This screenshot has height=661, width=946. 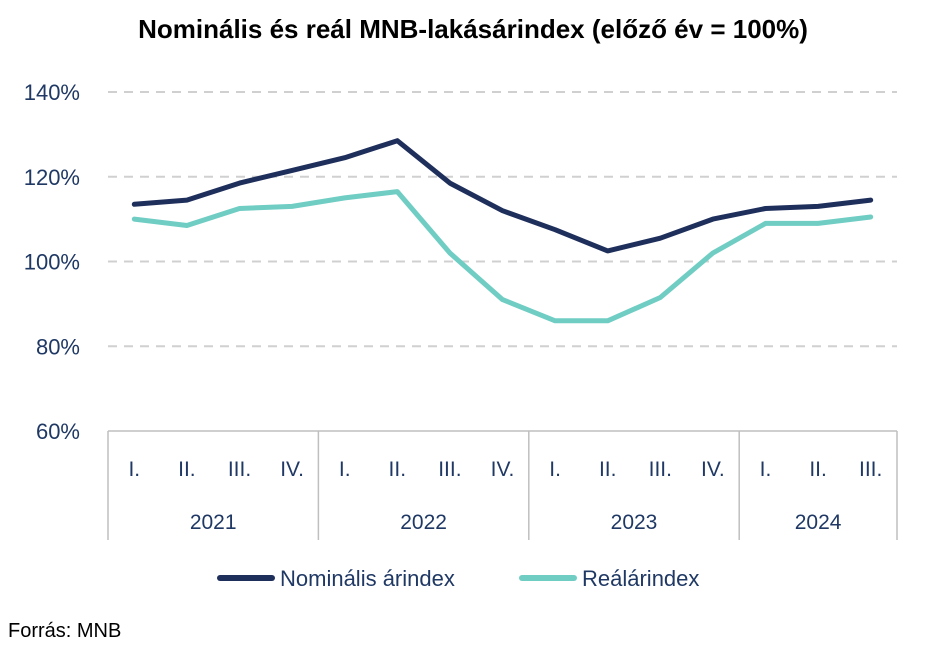 I want to click on y-tick-label: 120%, so click(x=52, y=177).